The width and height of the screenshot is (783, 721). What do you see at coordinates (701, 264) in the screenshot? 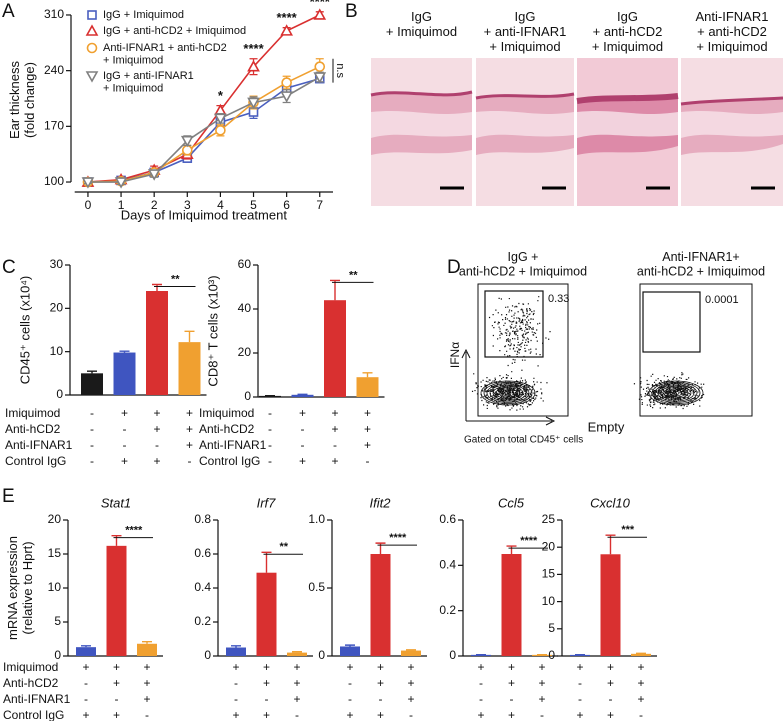
I see `flow-title: Anti-IFNAR1+ anti-hCD2 + Imiquimod` at bounding box center [701, 264].